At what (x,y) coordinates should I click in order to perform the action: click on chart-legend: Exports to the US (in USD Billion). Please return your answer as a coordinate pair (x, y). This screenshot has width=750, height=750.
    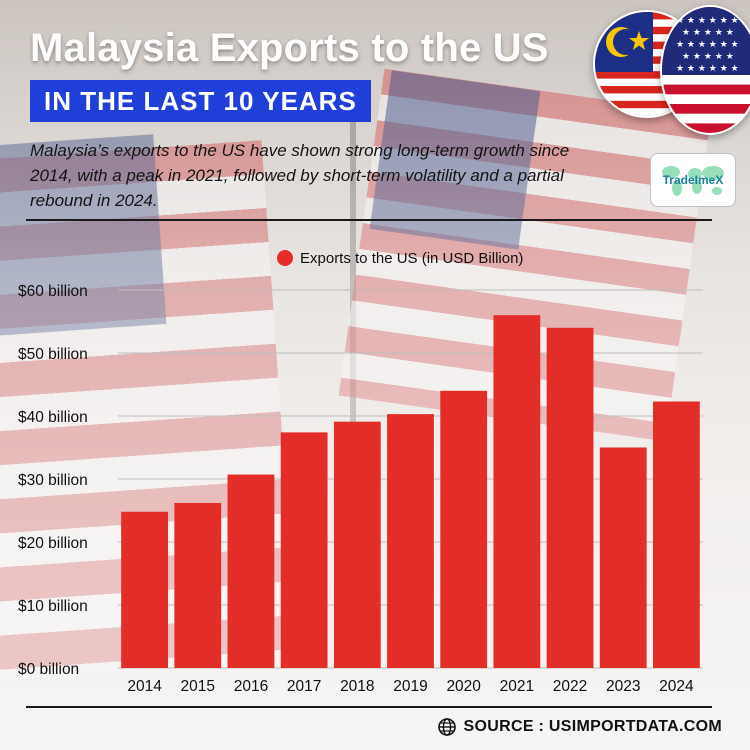
    Looking at the image, I should click on (400, 258).